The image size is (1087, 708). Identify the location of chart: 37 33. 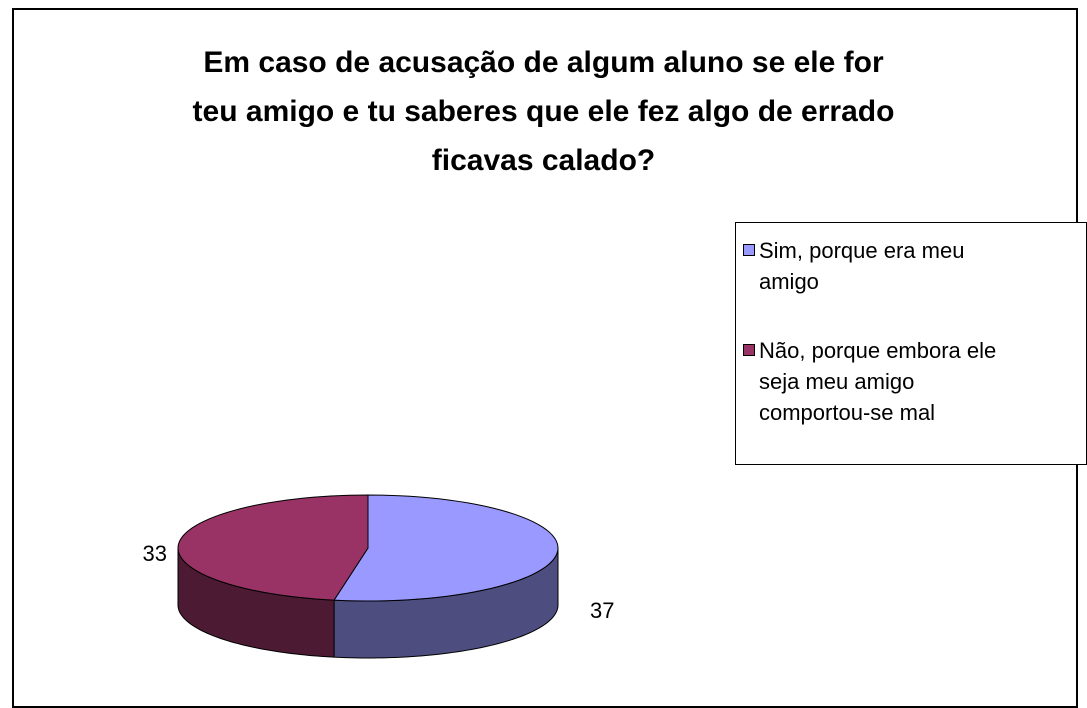
(378, 576).